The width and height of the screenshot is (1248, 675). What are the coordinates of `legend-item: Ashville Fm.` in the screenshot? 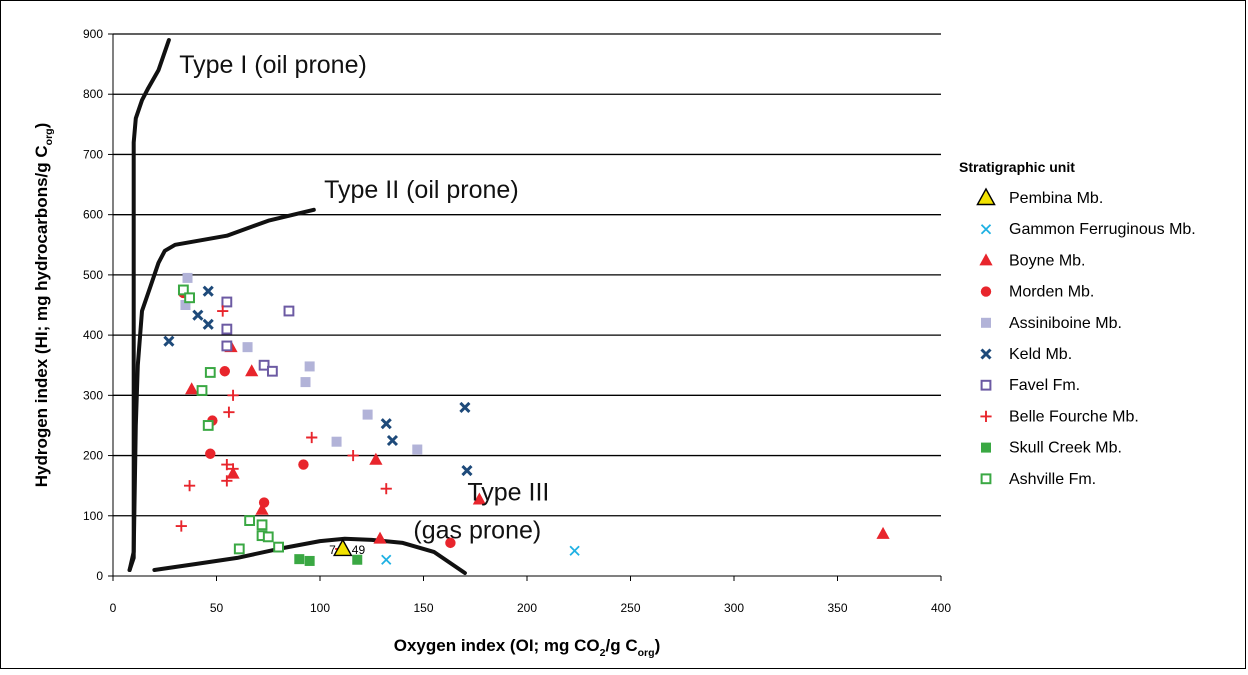 It's located at (1038, 479).